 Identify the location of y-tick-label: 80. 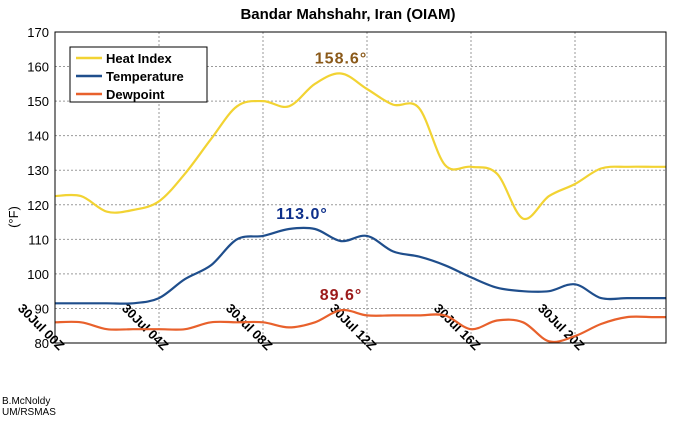
(42, 343).